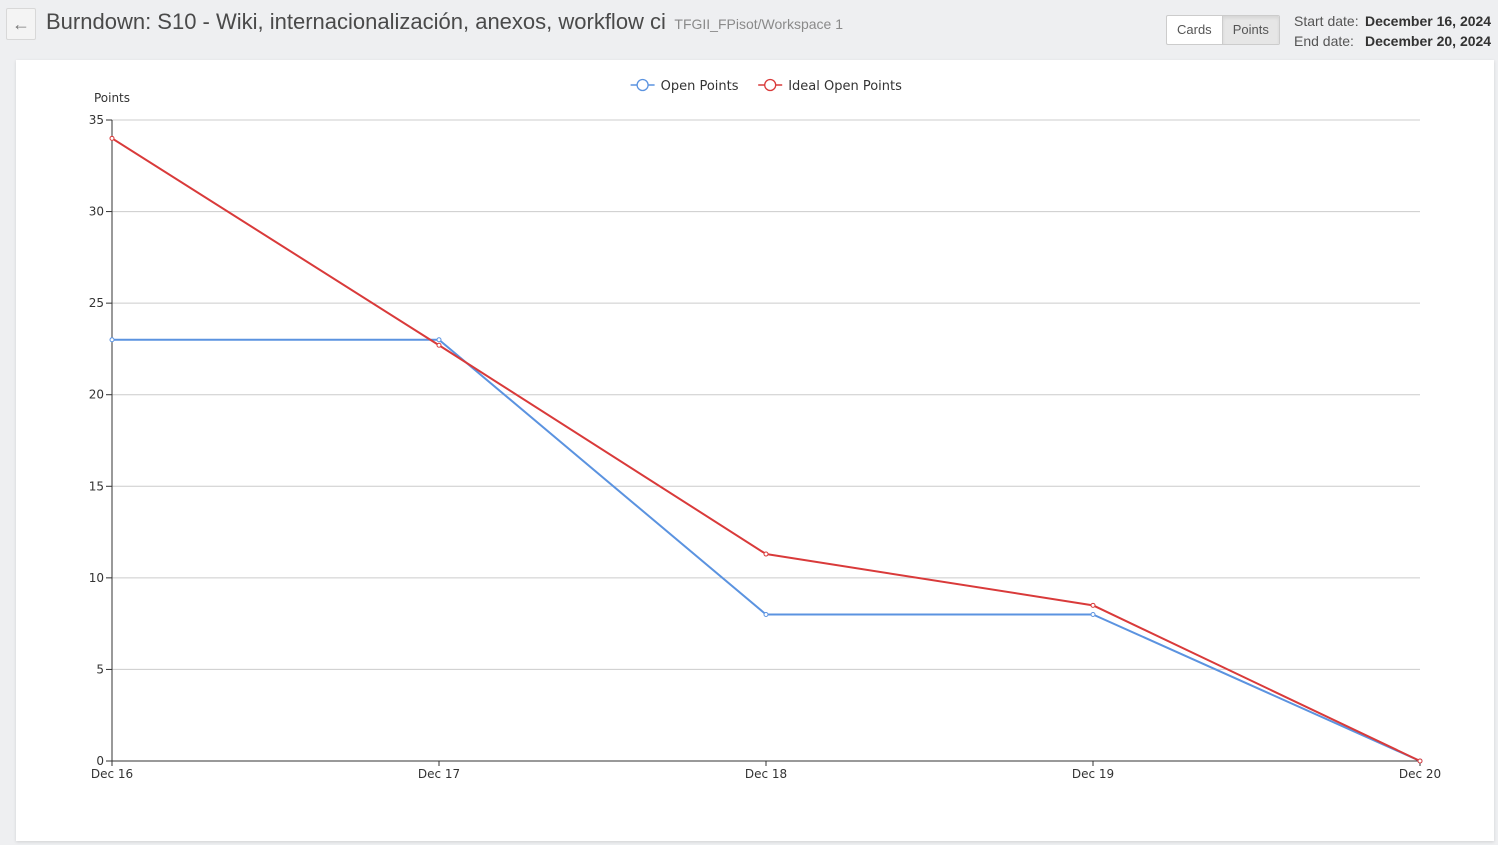  Describe the element at coordinates (112, 774) in the screenshot. I see `x-tick-label-0: Dec 16` at that location.